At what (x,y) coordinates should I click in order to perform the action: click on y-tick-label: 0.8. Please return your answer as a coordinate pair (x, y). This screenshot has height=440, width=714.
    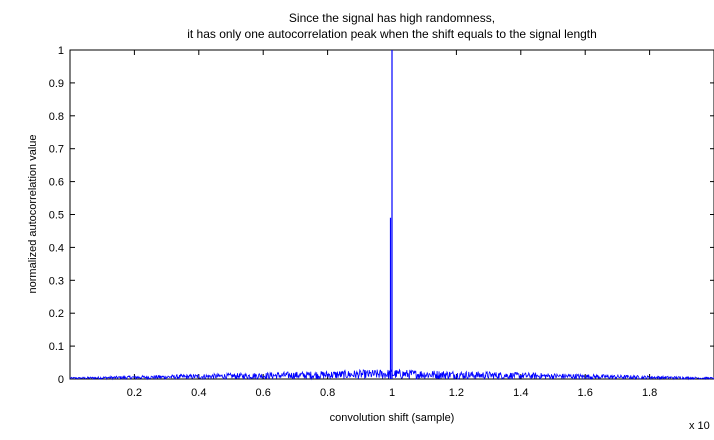
    Looking at the image, I should click on (56, 117).